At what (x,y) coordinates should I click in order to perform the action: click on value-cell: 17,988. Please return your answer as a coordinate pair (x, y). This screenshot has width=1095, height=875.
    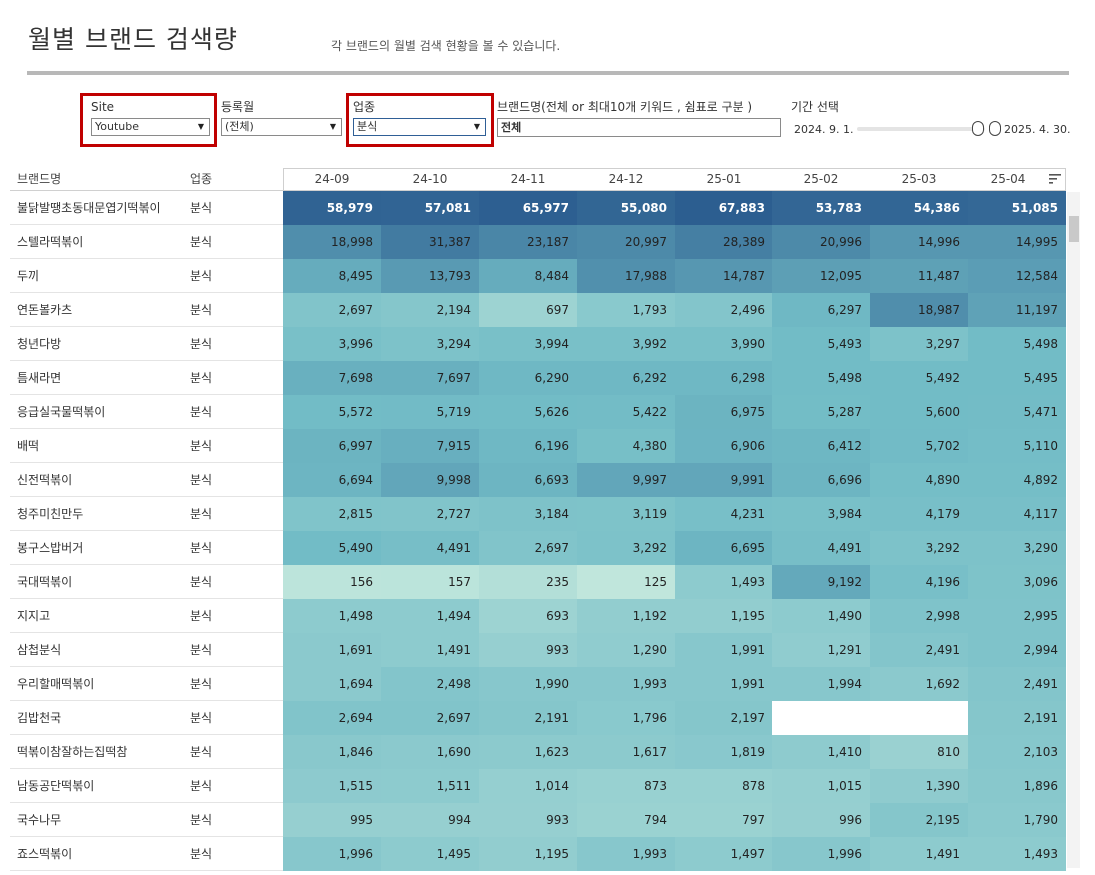
    Looking at the image, I should click on (626, 276).